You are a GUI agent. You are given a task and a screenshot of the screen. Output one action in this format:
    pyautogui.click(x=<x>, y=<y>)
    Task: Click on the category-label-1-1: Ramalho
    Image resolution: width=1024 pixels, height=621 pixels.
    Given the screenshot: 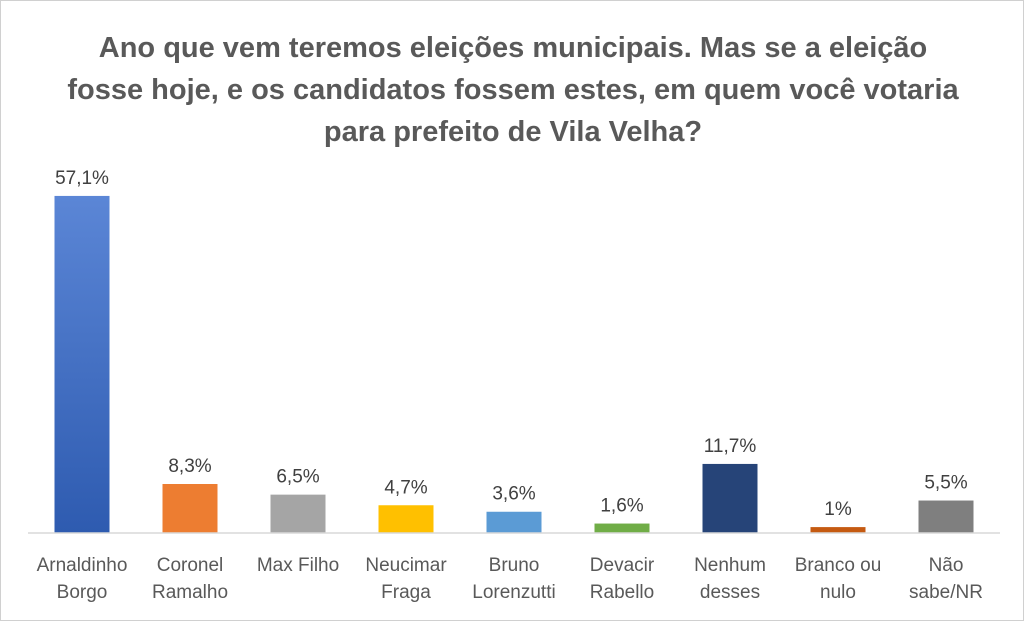 What is the action you would take?
    pyautogui.click(x=190, y=592)
    